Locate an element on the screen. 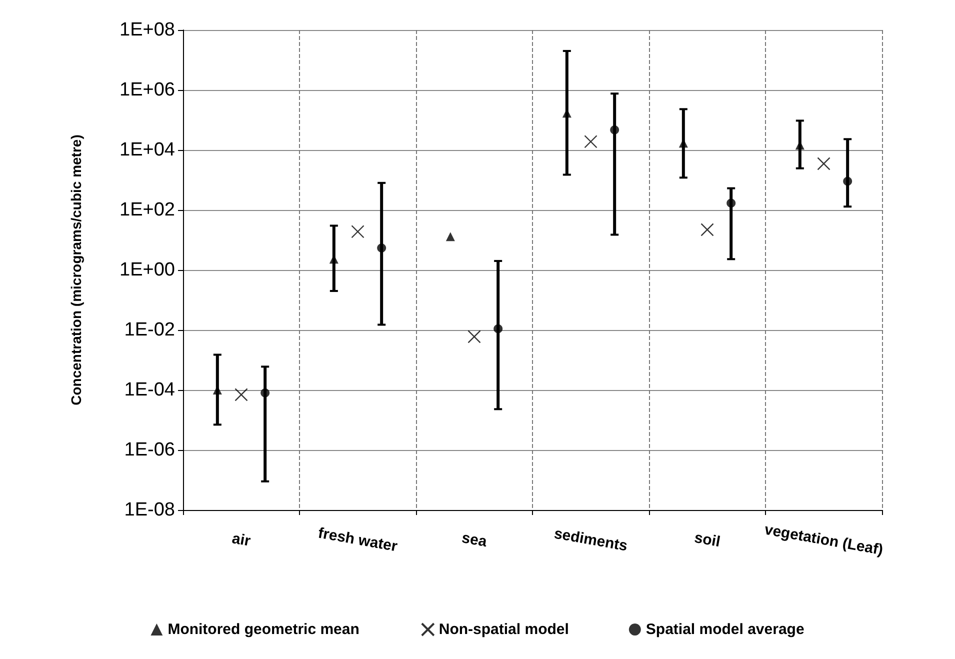  legend-label: Monitored geometric mean is located at coordinates (264, 629).